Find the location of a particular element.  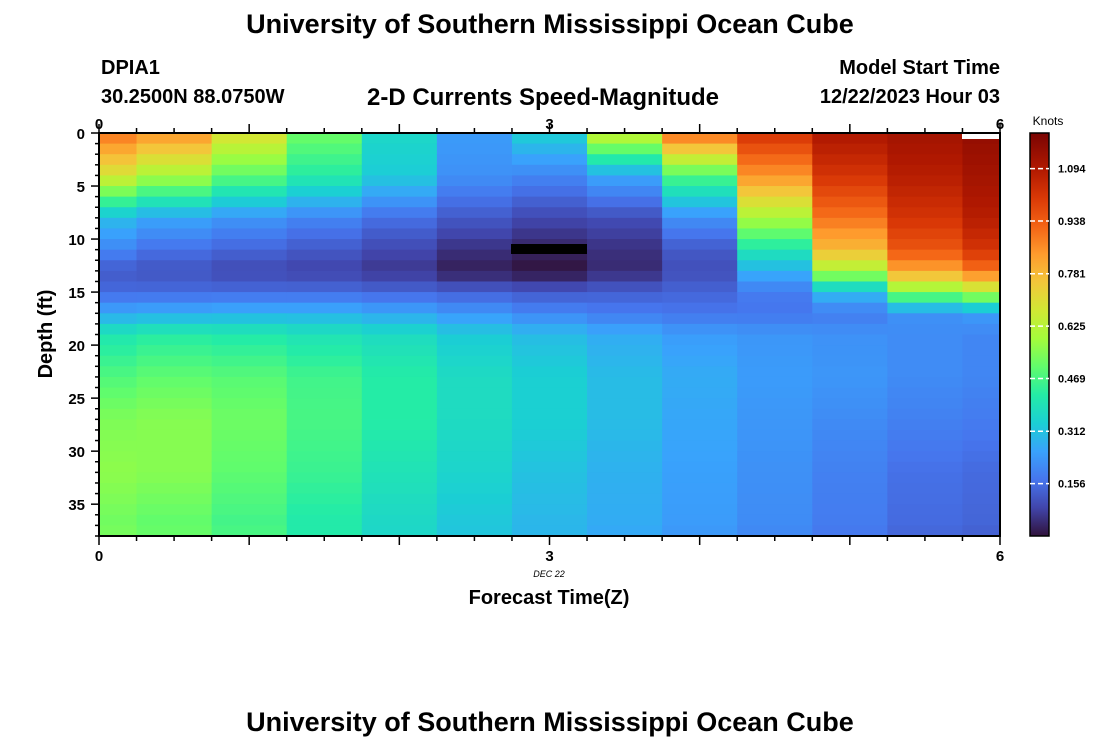

colorbar-tick-label: 0.156 is located at coordinates (1072, 485).